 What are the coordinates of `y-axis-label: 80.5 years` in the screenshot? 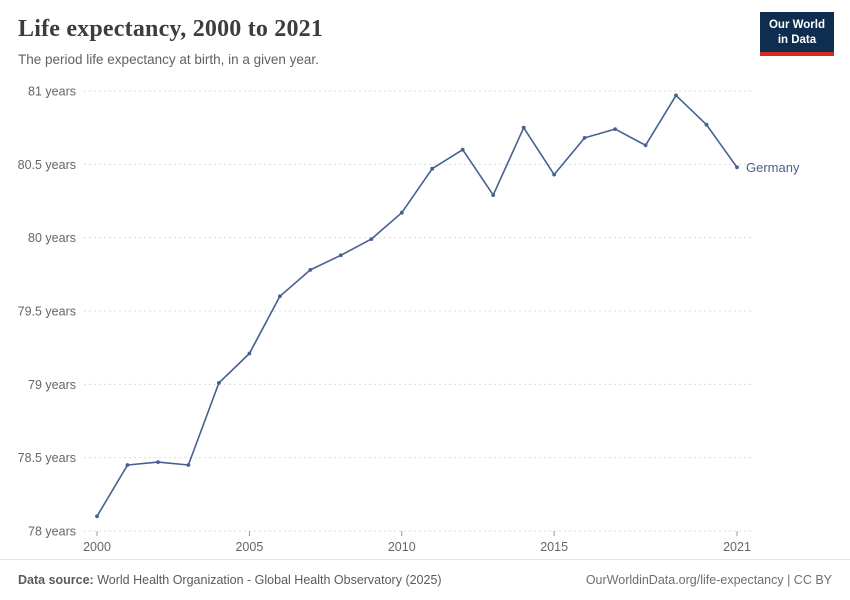 It's located at (47, 165).